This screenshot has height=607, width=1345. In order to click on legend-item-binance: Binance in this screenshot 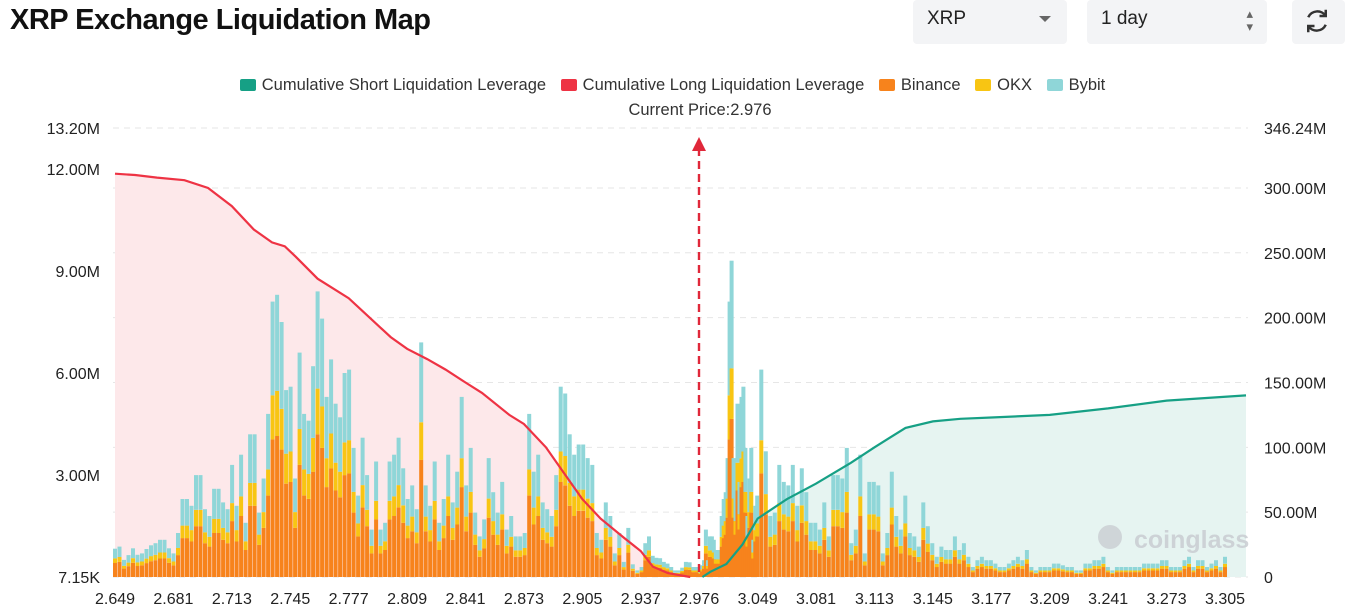, I will do `click(919, 85)`.